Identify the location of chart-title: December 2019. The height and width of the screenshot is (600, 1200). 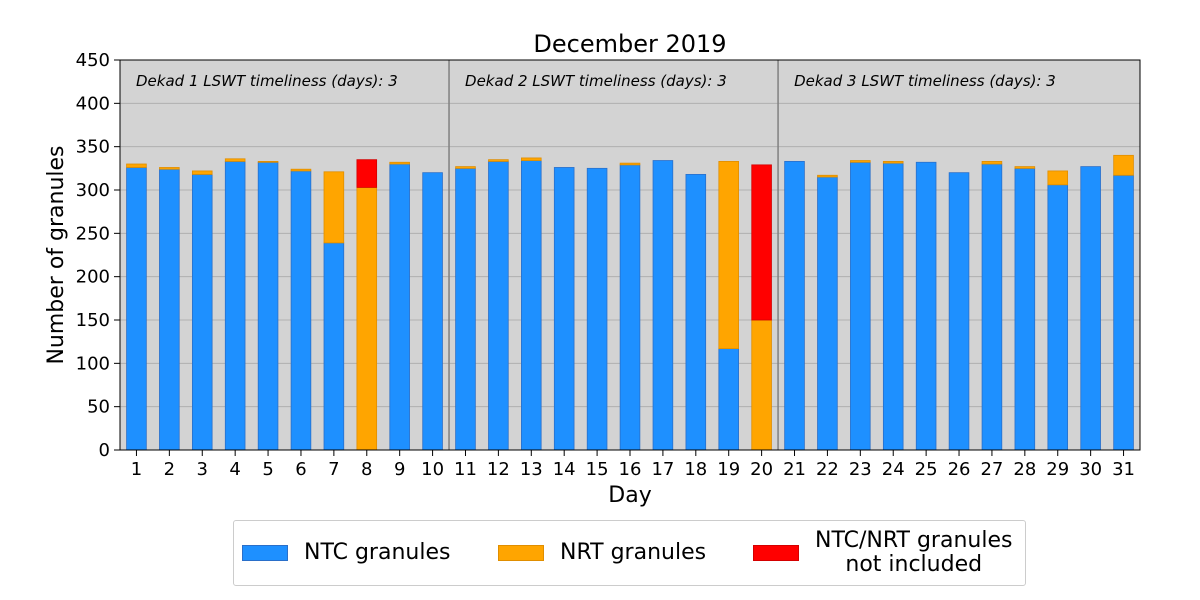
(629, 44).